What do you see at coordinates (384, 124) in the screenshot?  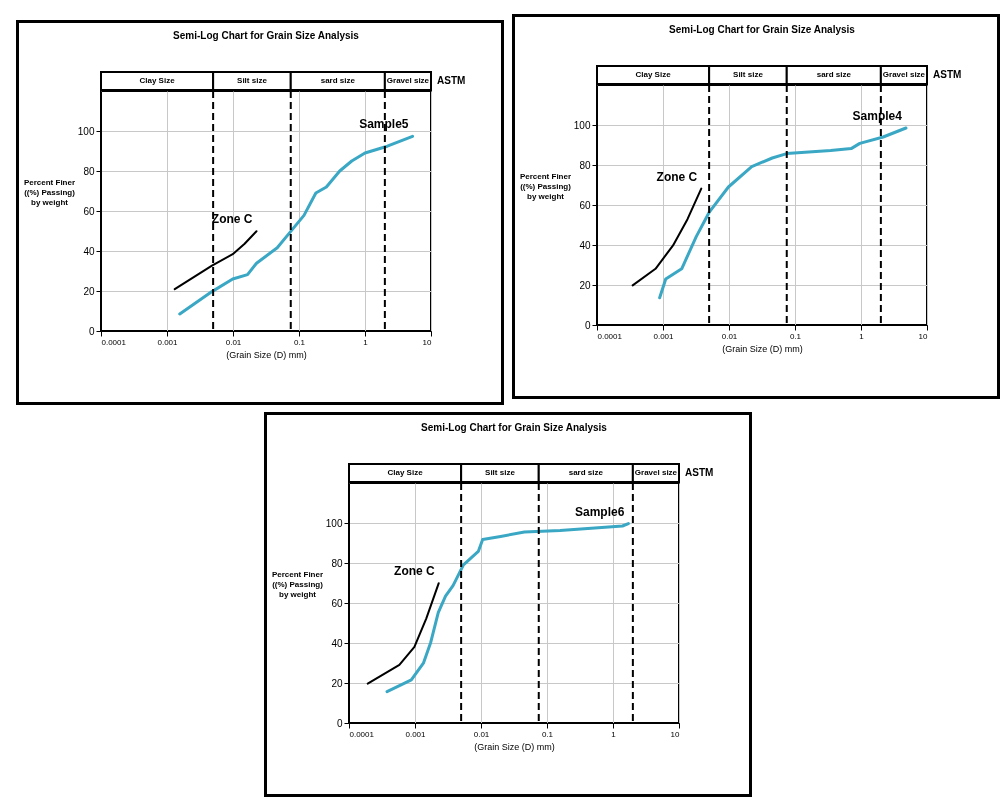 I see `series-label: Sample5` at bounding box center [384, 124].